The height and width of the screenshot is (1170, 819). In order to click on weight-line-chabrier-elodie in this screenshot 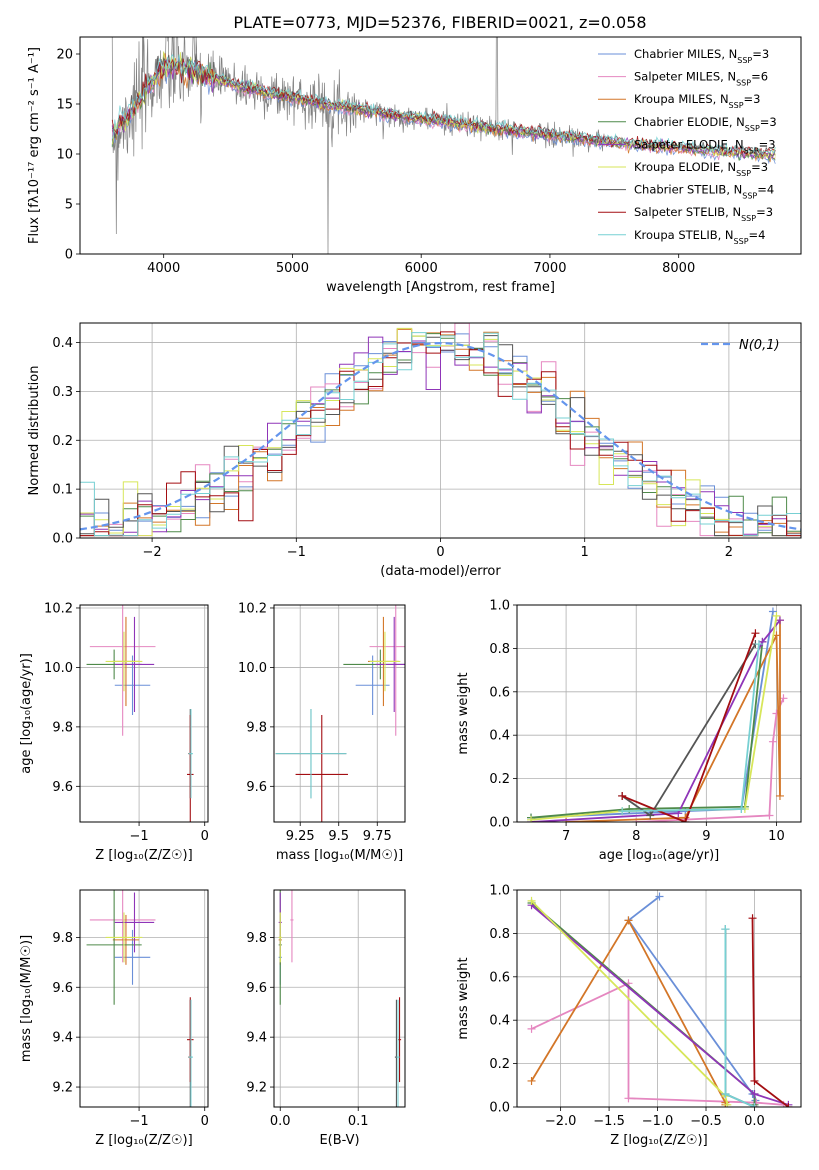, I will do `click(647, 730)`.